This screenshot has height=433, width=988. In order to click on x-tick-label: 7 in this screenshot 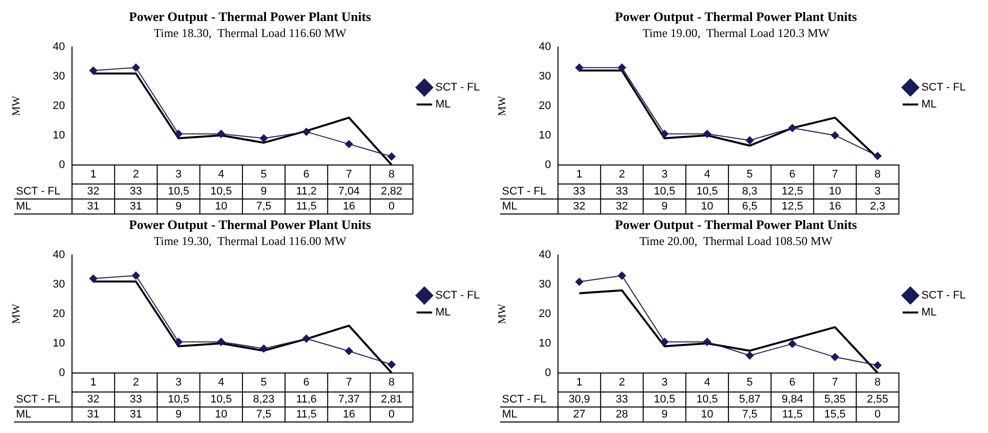, I will do `click(835, 174)`.